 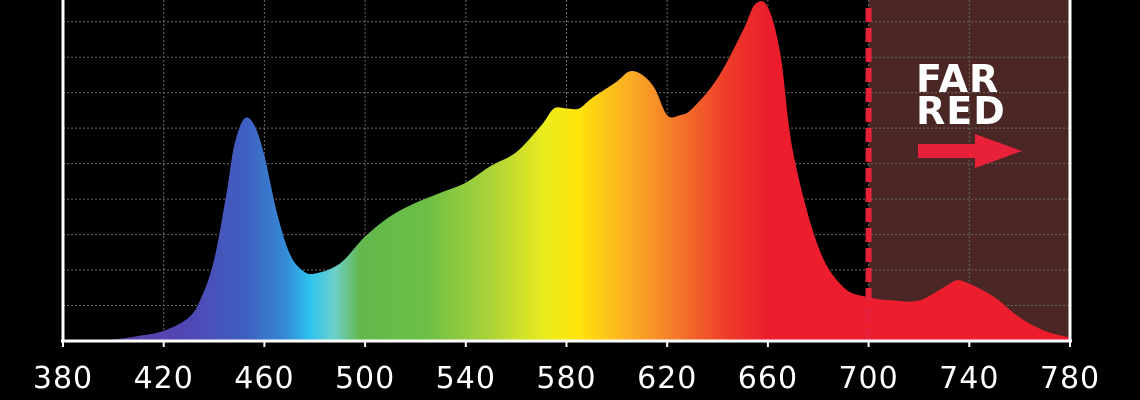 I want to click on x-tick-label: 740, so click(x=969, y=378).